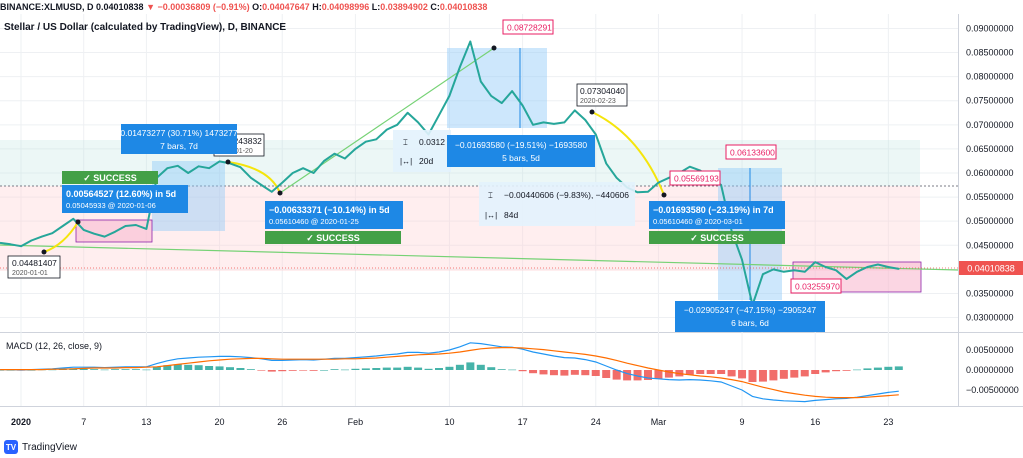 Image resolution: width=1023 pixels, height=458 pixels. I want to click on tradingview-logo: TV TradingView, so click(40, 447).